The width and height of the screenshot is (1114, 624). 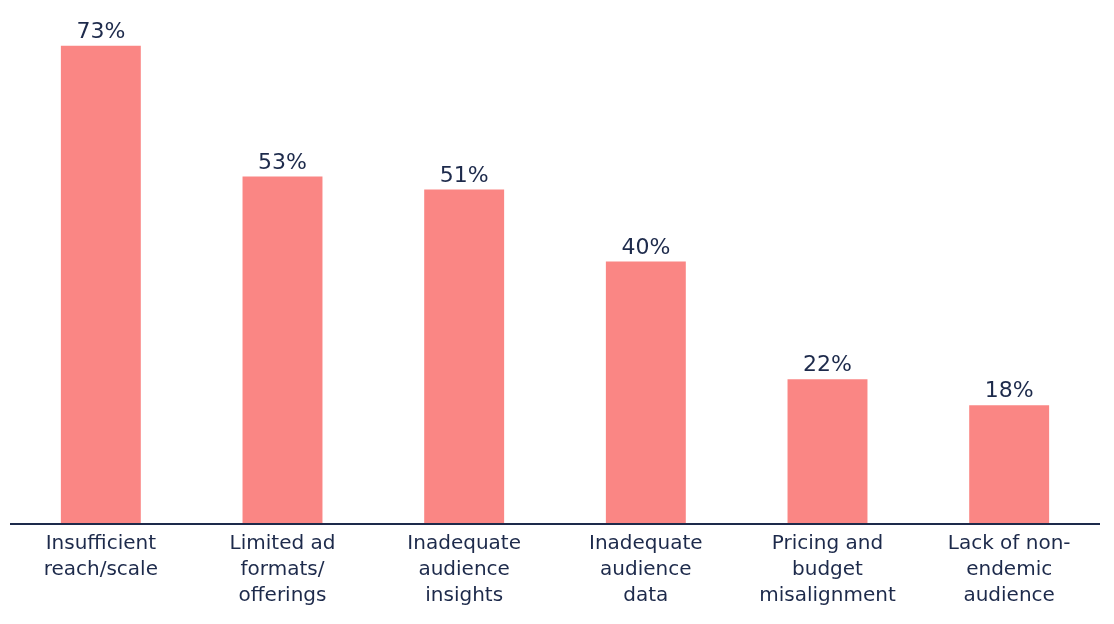 I want to click on data-label: 22%, so click(x=827, y=364).